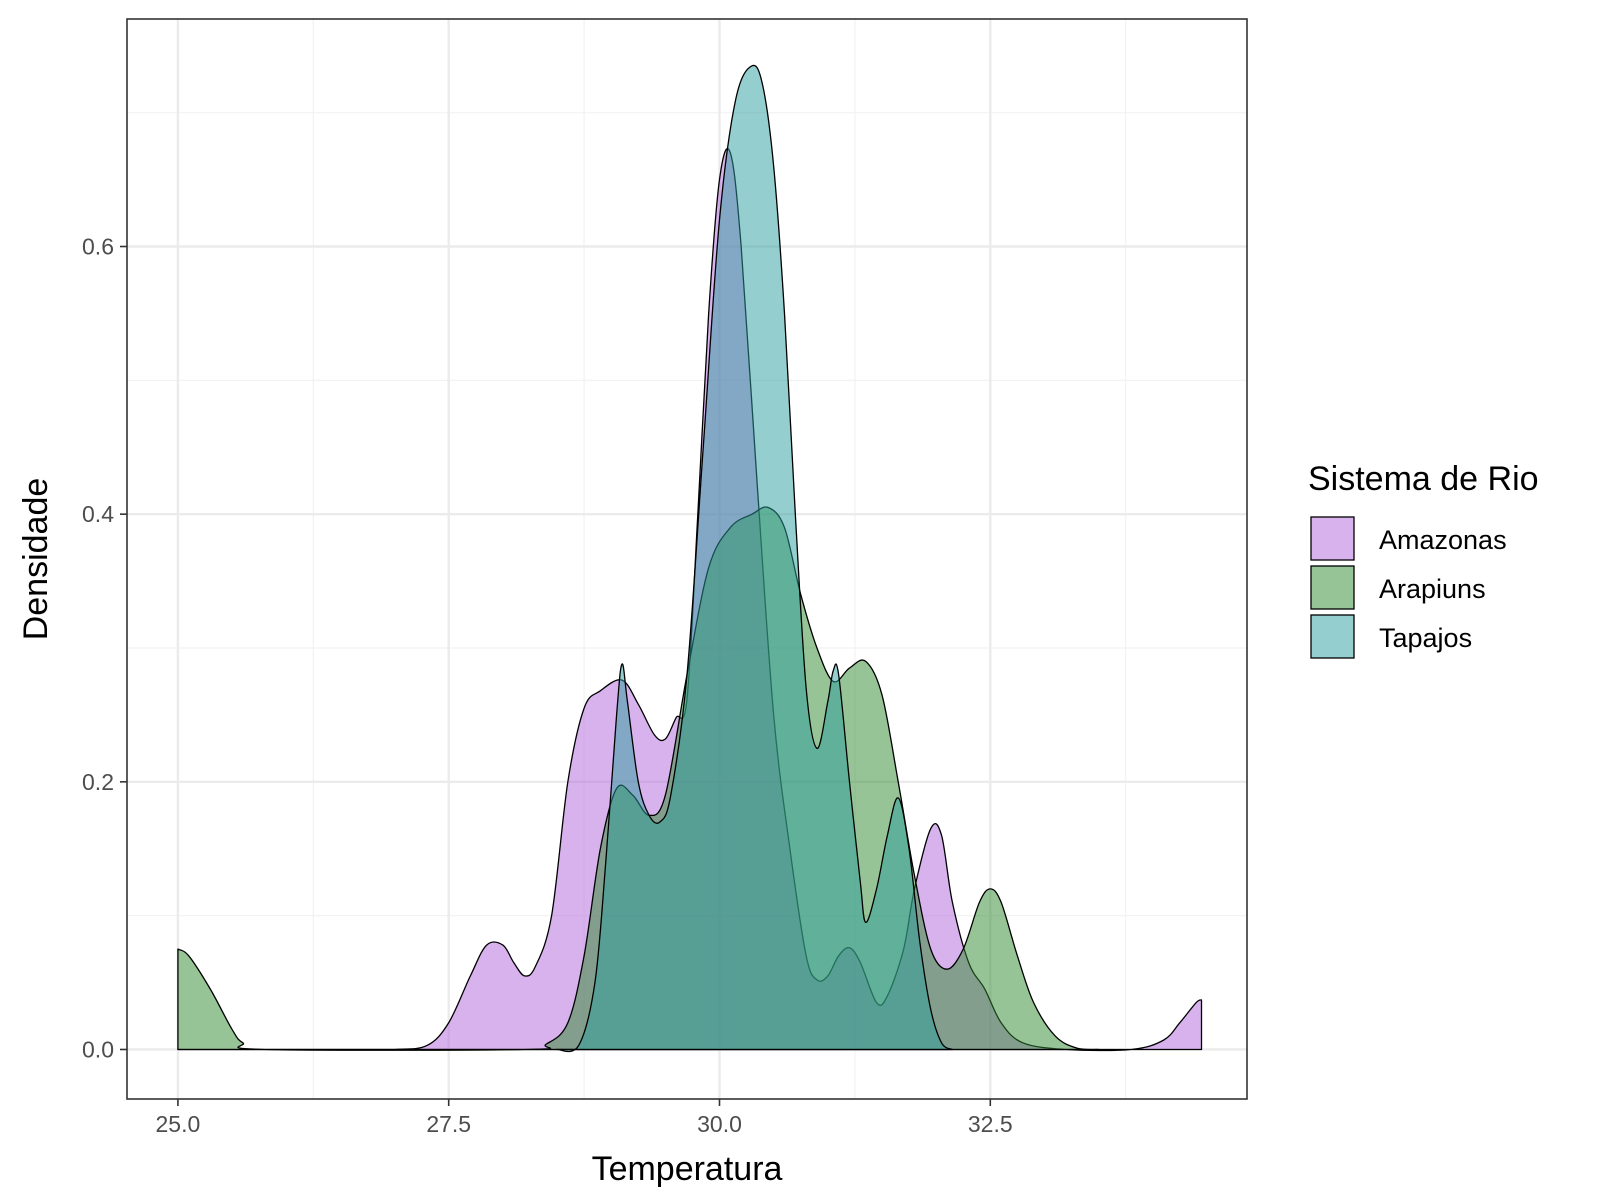 The height and width of the screenshot is (1200, 1600). What do you see at coordinates (1425, 638) in the screenshot?
I see `legend-label-tapajos: Tapajos` at bounding box center [1425, 638].